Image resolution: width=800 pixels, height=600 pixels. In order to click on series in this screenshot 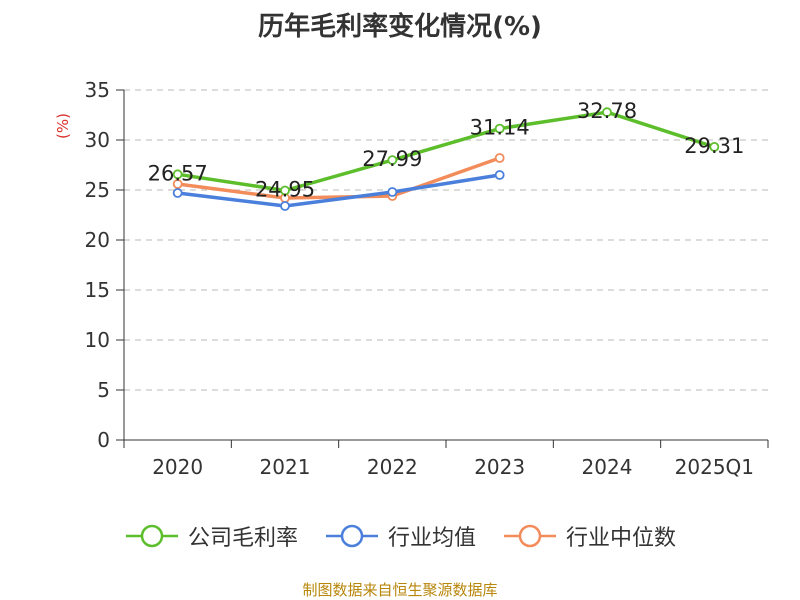, I will do `click(446, 159)`.